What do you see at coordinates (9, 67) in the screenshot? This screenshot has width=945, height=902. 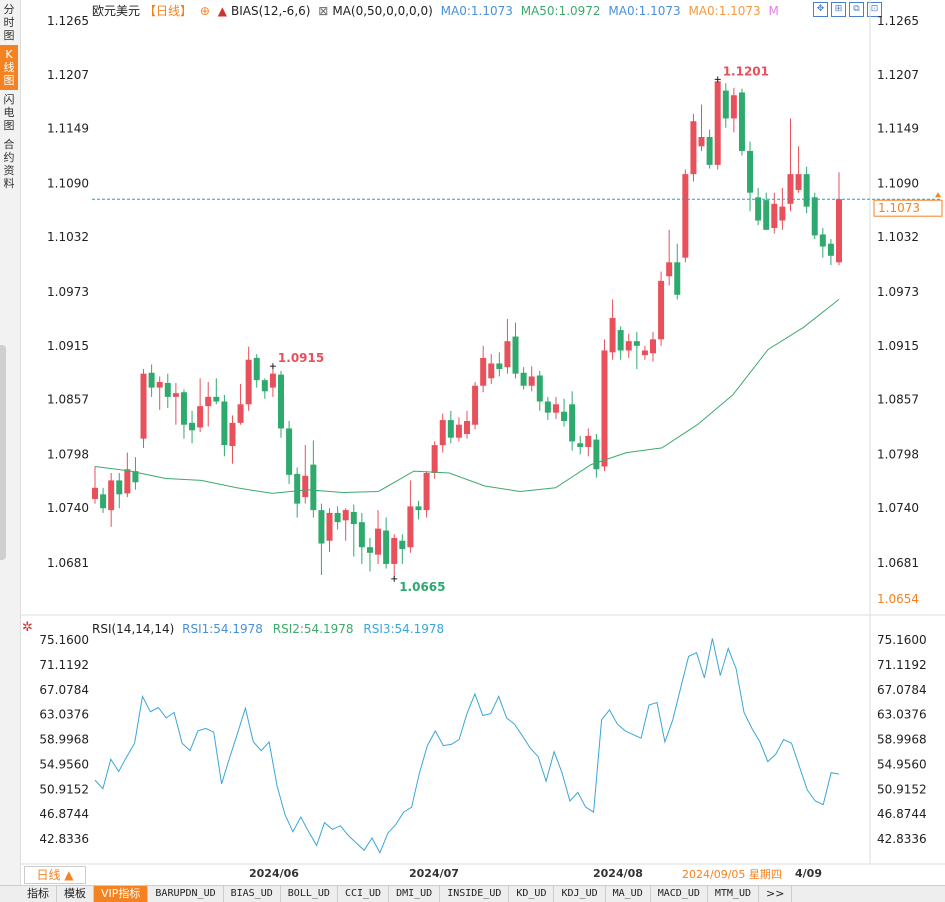 I see `sidebar-item-kline: K线图` at bounding box center [9, 67].